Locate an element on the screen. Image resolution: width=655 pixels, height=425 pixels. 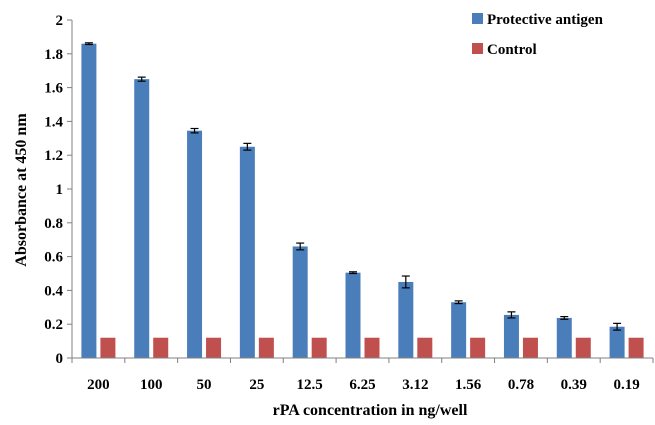
x-axis-title: rPA concentration in ng/well is located at coordinates (370, 410).